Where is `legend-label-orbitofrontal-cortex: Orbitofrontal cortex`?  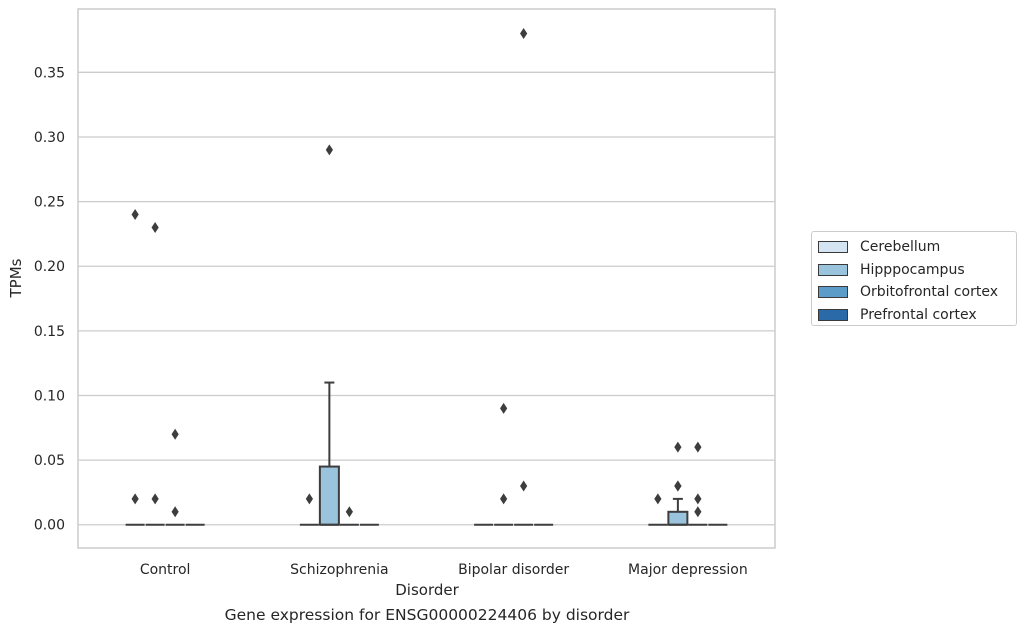
legend-label-orbitofrontal-cortex: Orbitofrontal cortex is located at coordinates (929, 292).